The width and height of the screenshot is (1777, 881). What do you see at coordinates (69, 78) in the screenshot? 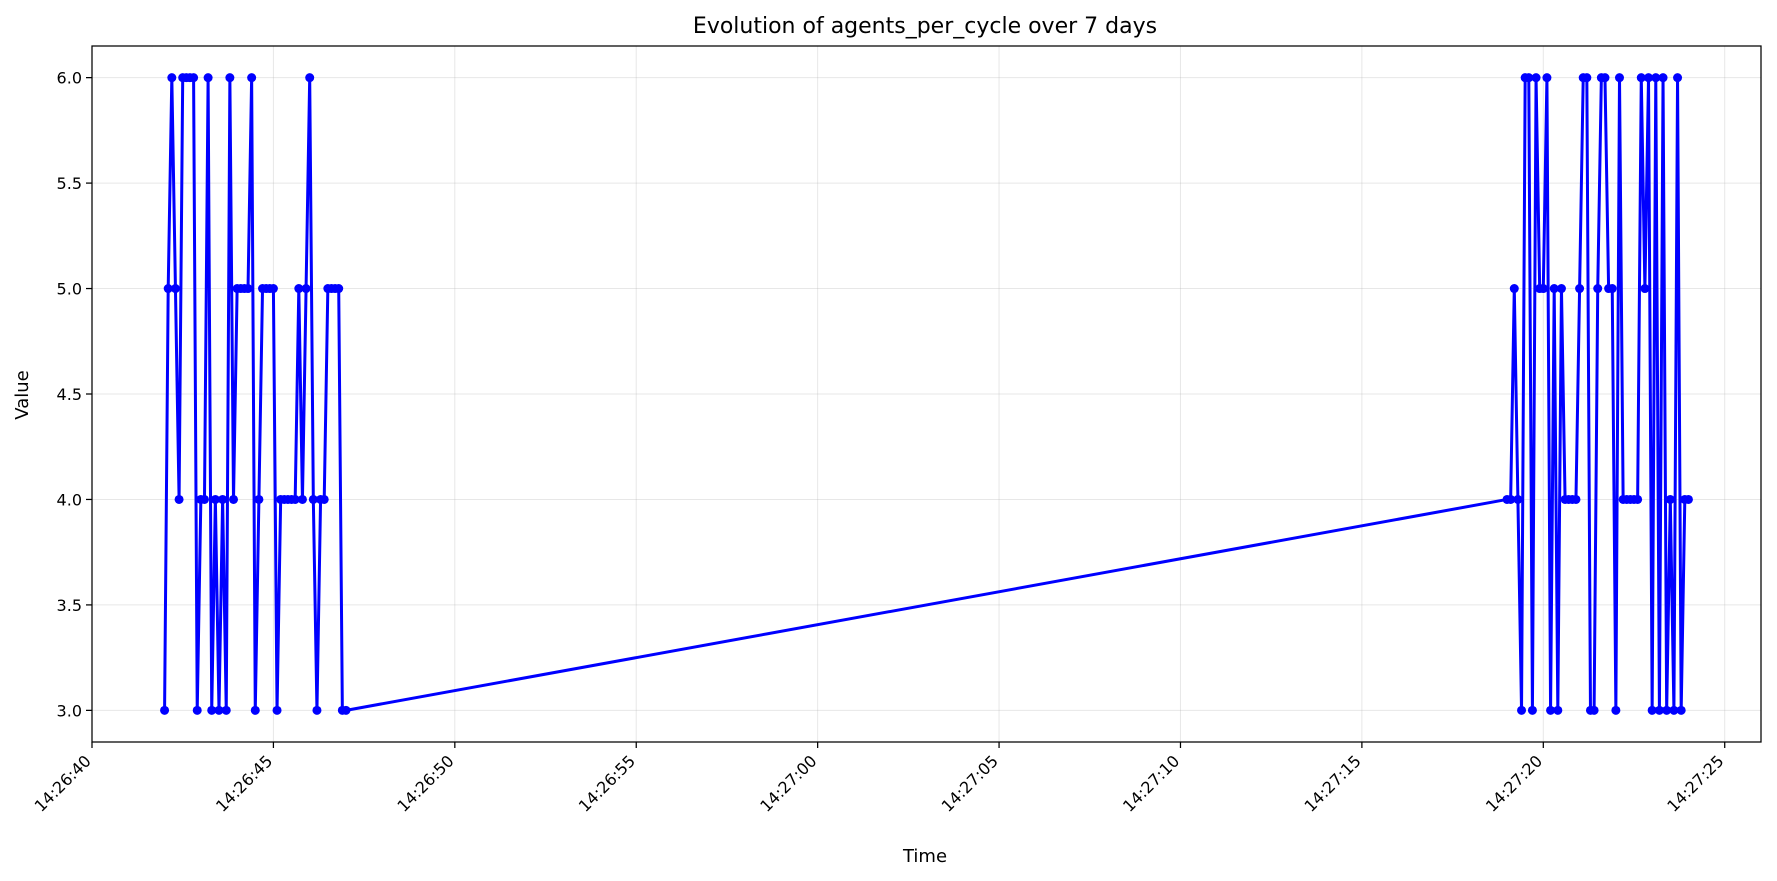
I see `y-tick-label: 6.0` at bounding box center [69, 78].